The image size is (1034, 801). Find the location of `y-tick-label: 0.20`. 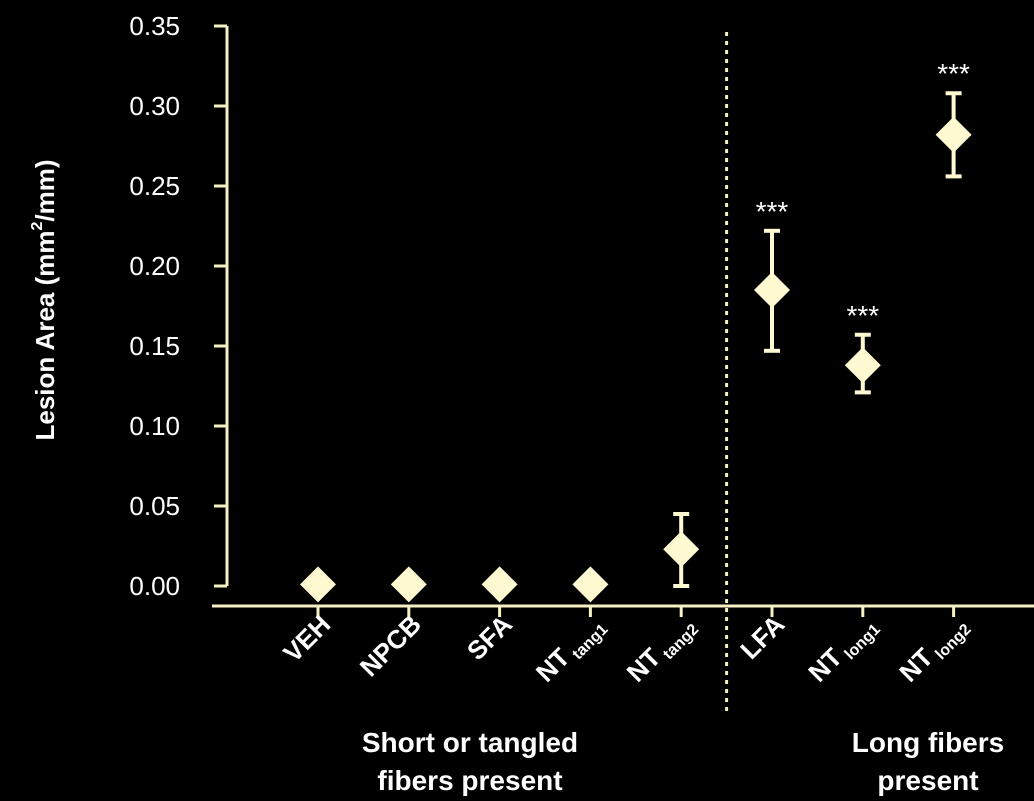

y-tick-label: 0.20 is located at coordinates (154, 266).